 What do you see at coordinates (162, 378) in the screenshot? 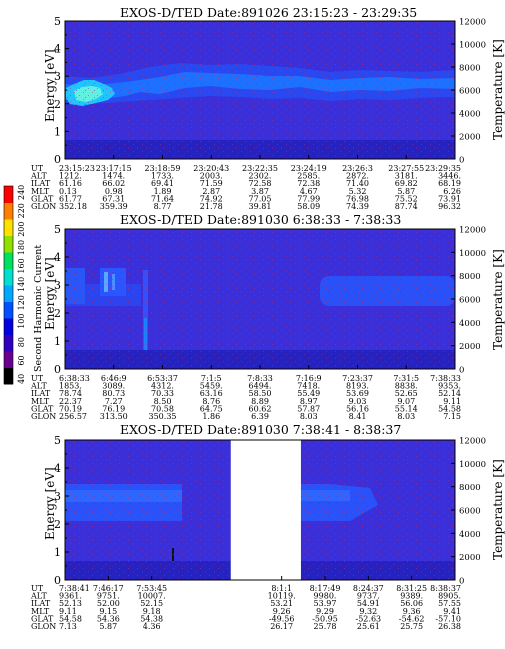
I see `table-cell: 6:53:37` at bounding box center [162, 378].